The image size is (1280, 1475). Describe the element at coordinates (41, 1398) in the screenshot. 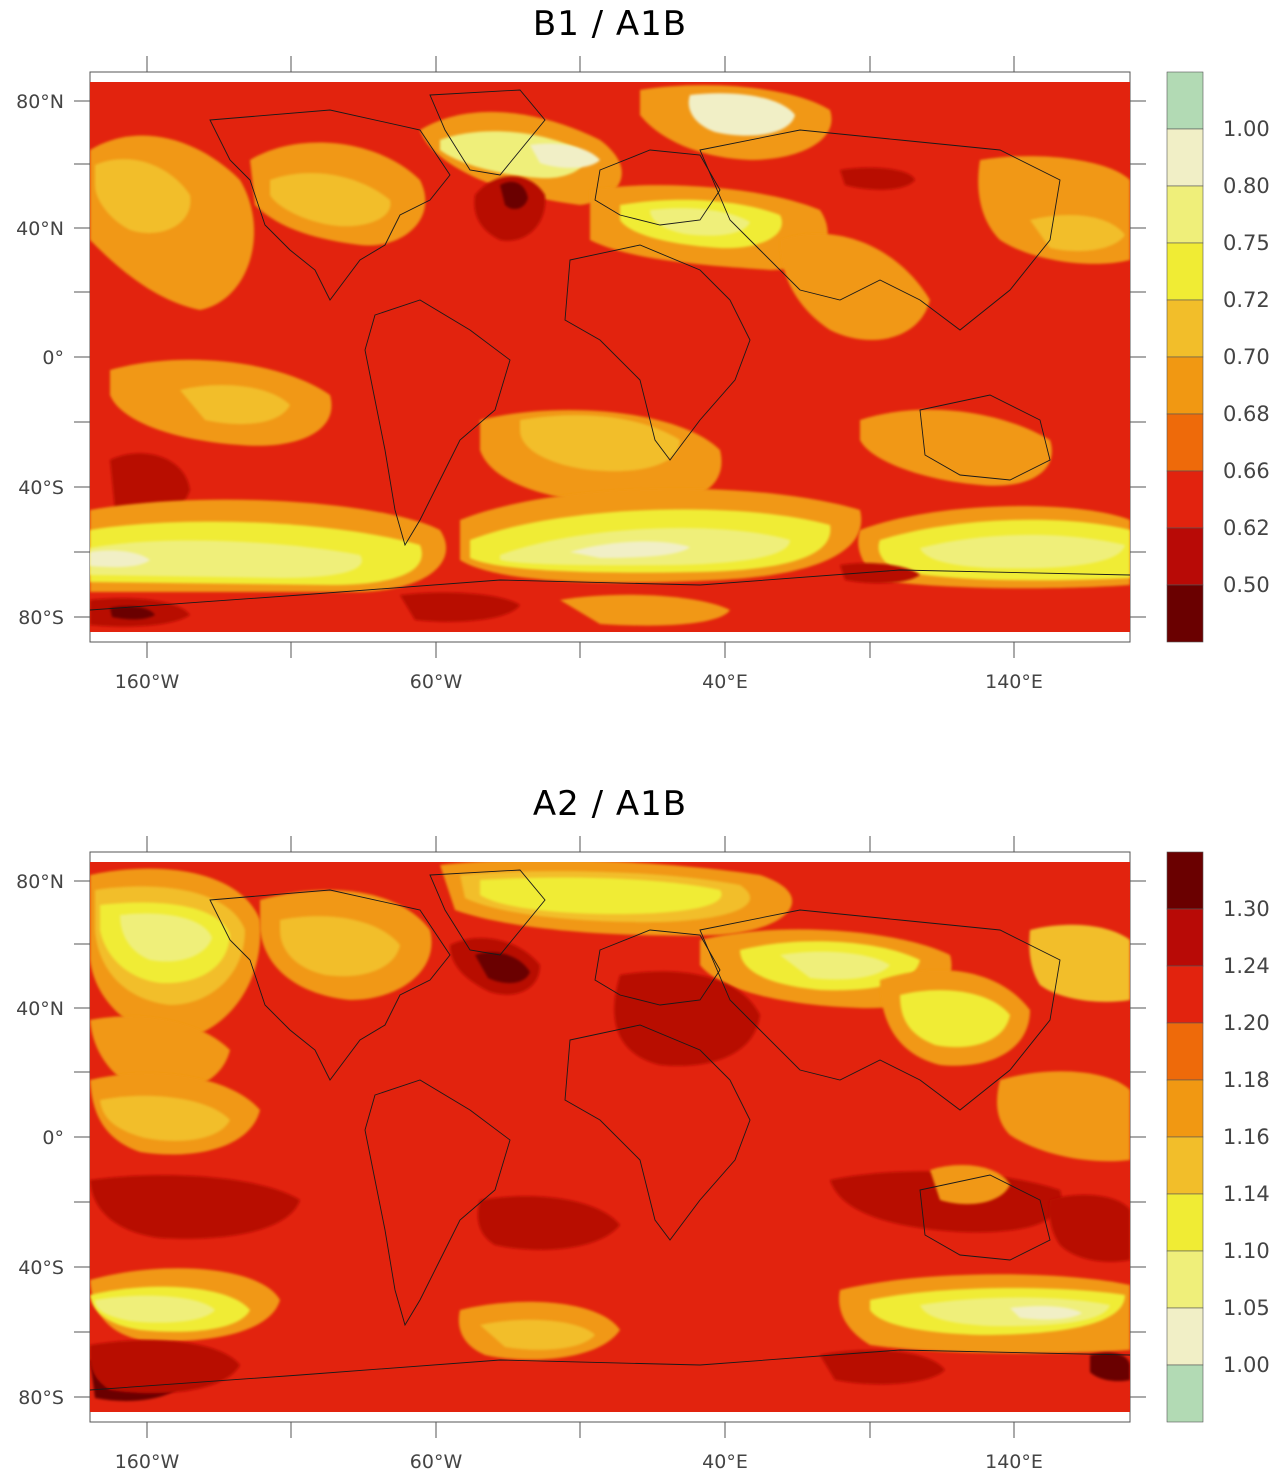

I see `lat-tick-label: 80°S` at that location.